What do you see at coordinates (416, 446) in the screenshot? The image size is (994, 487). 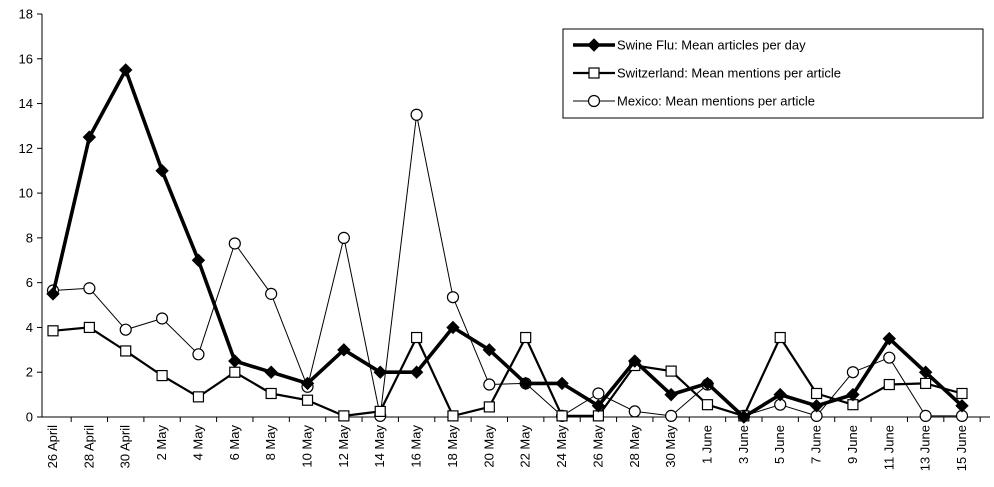 I see `x-tick-label: 16 May` at bounding box center [416, 446].